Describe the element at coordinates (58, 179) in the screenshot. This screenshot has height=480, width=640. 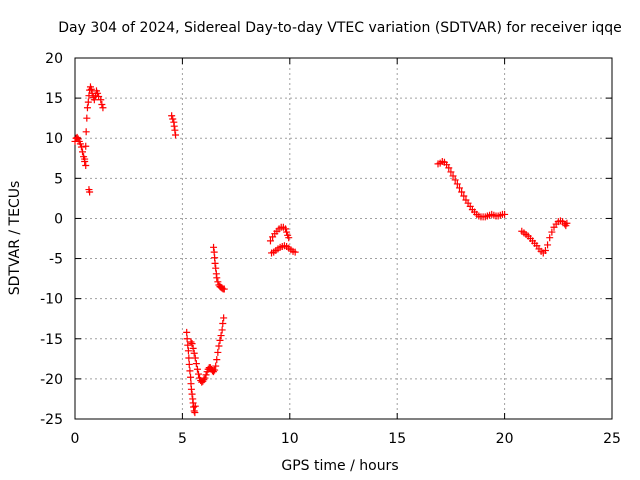
I see `y-tick-label: 5` at that location.